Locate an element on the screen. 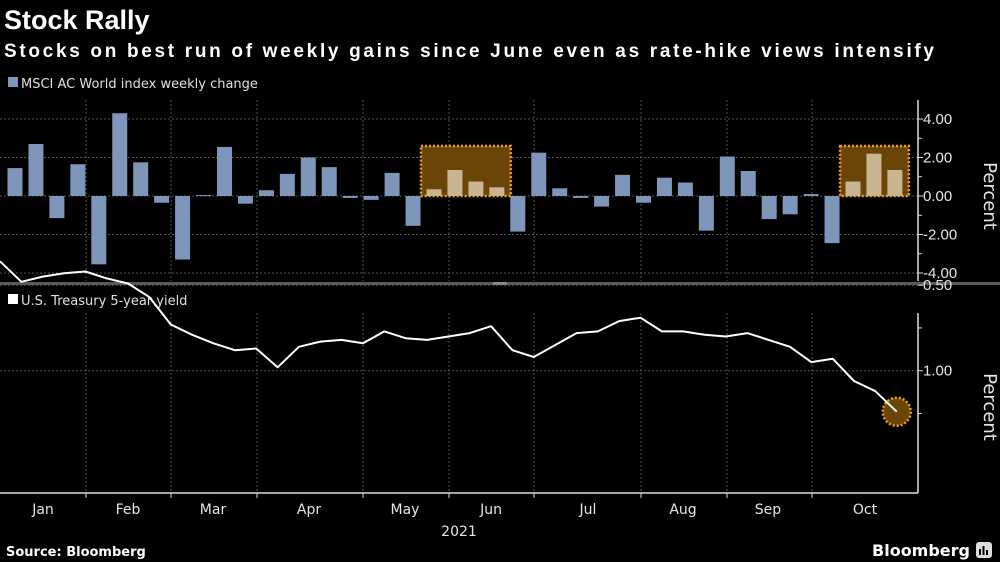 This screenshot has width=1000, height=562. x-tick-label-mar: Mar is located at coordinates (213, 510).